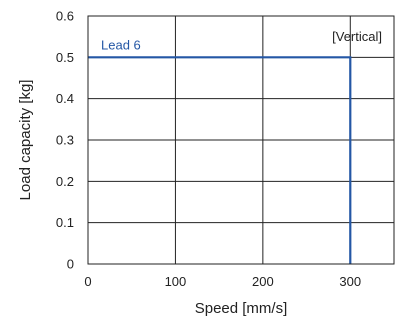 The width and height of the screenshot is (398, 322). Describe the element at coordinates (263, 281) in the screenshot. I see `x-tick-label: 200` at that location.